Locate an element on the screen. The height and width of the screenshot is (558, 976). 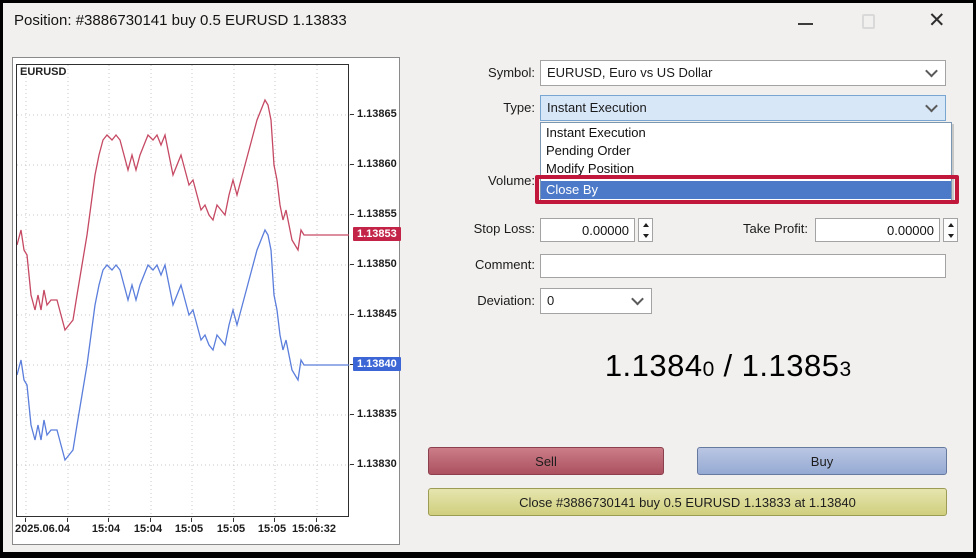
dropdown-option-instant-execution: Instant Execution is located at coordinates (596, 132).